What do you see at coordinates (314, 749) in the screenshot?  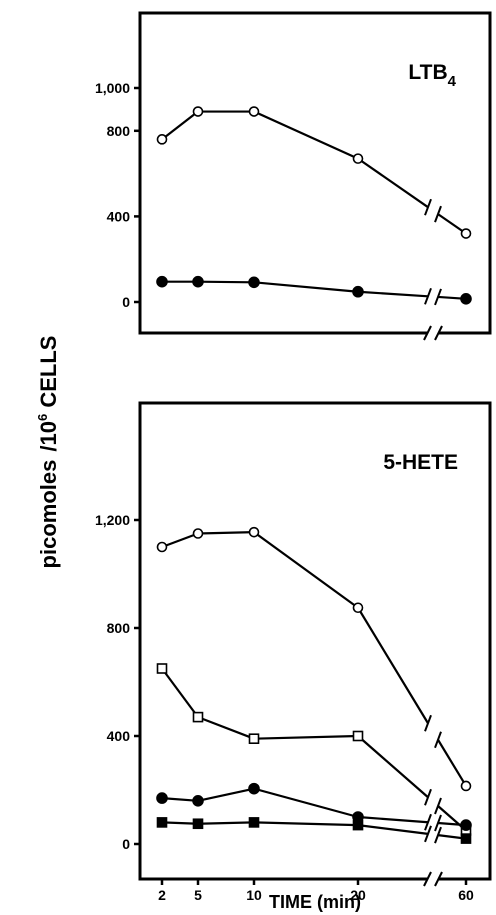 I see `series-open-square` at bounding box center [314, 749].